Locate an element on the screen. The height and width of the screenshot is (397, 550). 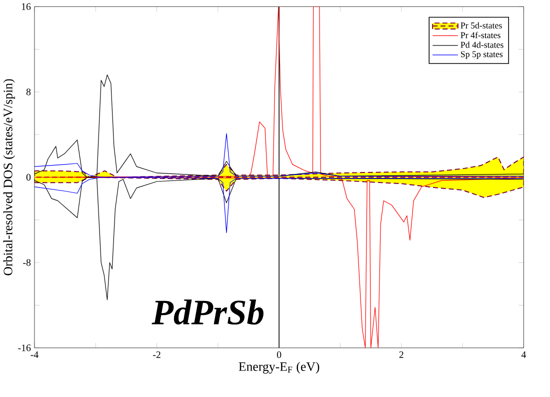
annotation: PdPrSb is located at coordinates (208, 312).